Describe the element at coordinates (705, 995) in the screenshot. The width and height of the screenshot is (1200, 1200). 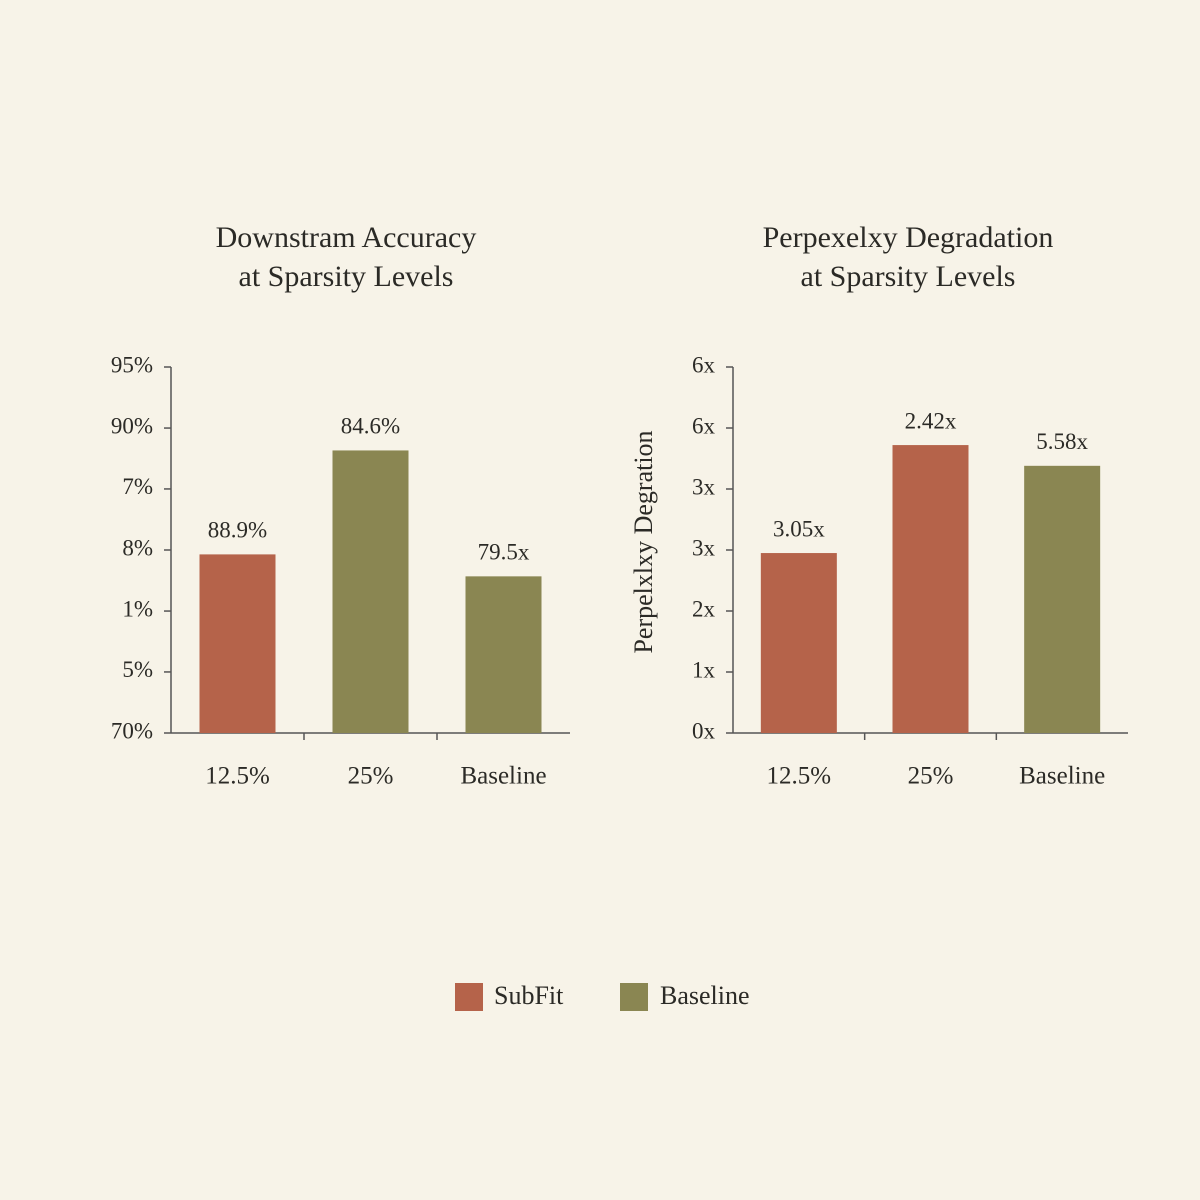
I see `legend-label: Baseline` at that location.